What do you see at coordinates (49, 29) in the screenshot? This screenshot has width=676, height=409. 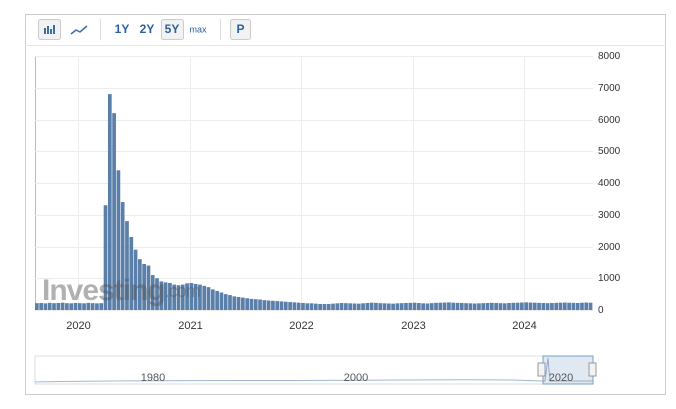 I see `bar-icon-button` at bounding box center [49, 29].